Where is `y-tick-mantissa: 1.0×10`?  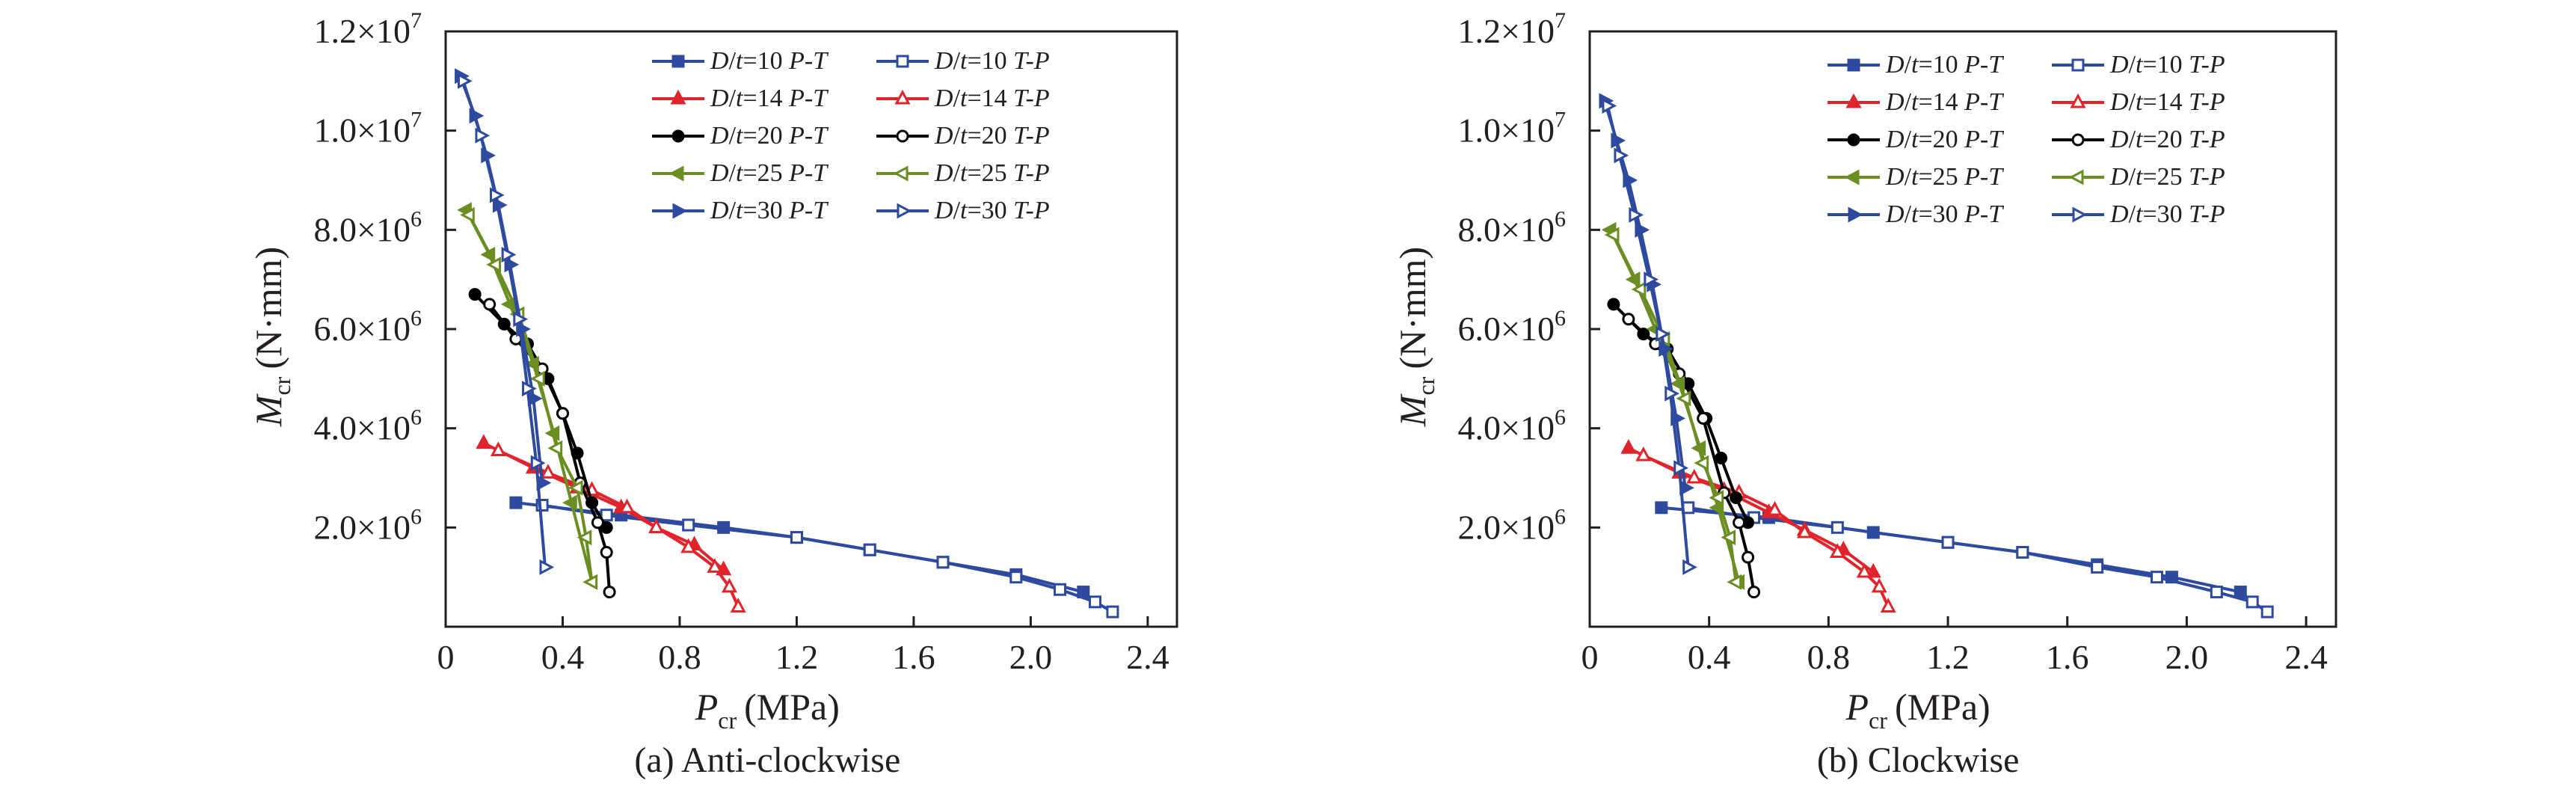 y-tick-mantissa: 1.0×10 is located at coordinates (362, 130).